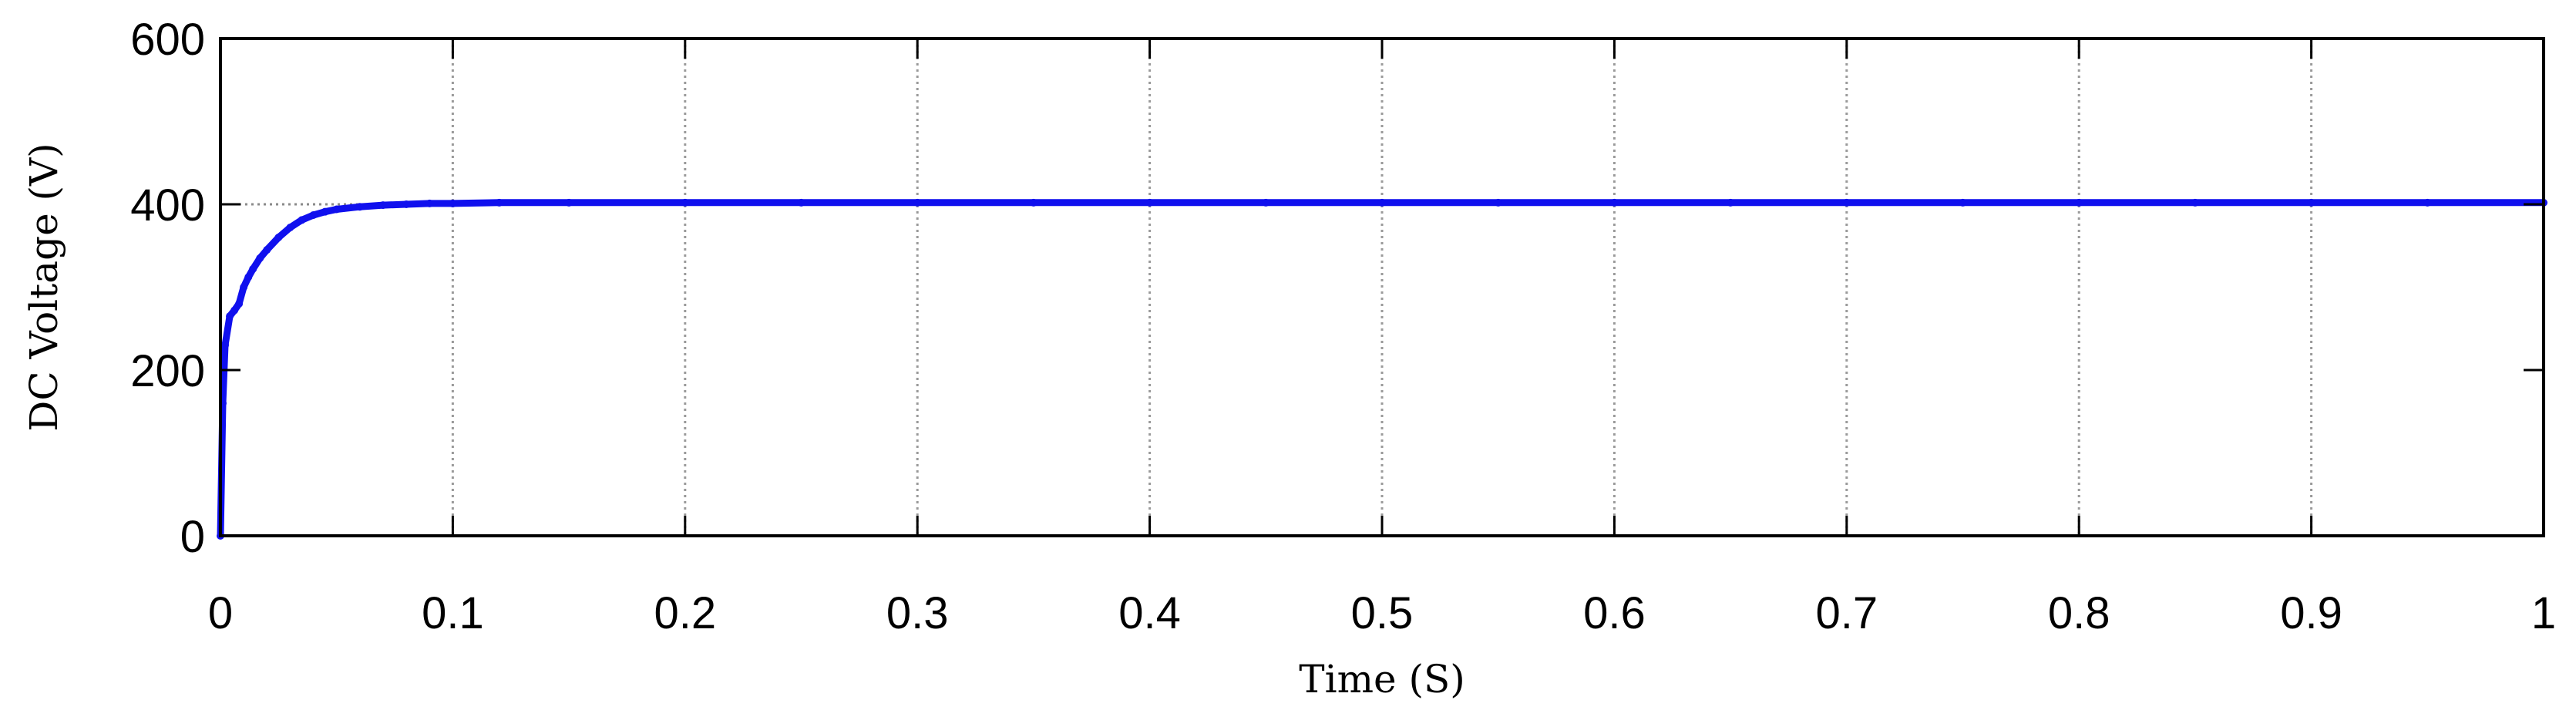  What do you see at coordinates (1614, 613) in the screenshot?
I see `x-tick-label-6: 0.6` at bounding box center [1614, 613].